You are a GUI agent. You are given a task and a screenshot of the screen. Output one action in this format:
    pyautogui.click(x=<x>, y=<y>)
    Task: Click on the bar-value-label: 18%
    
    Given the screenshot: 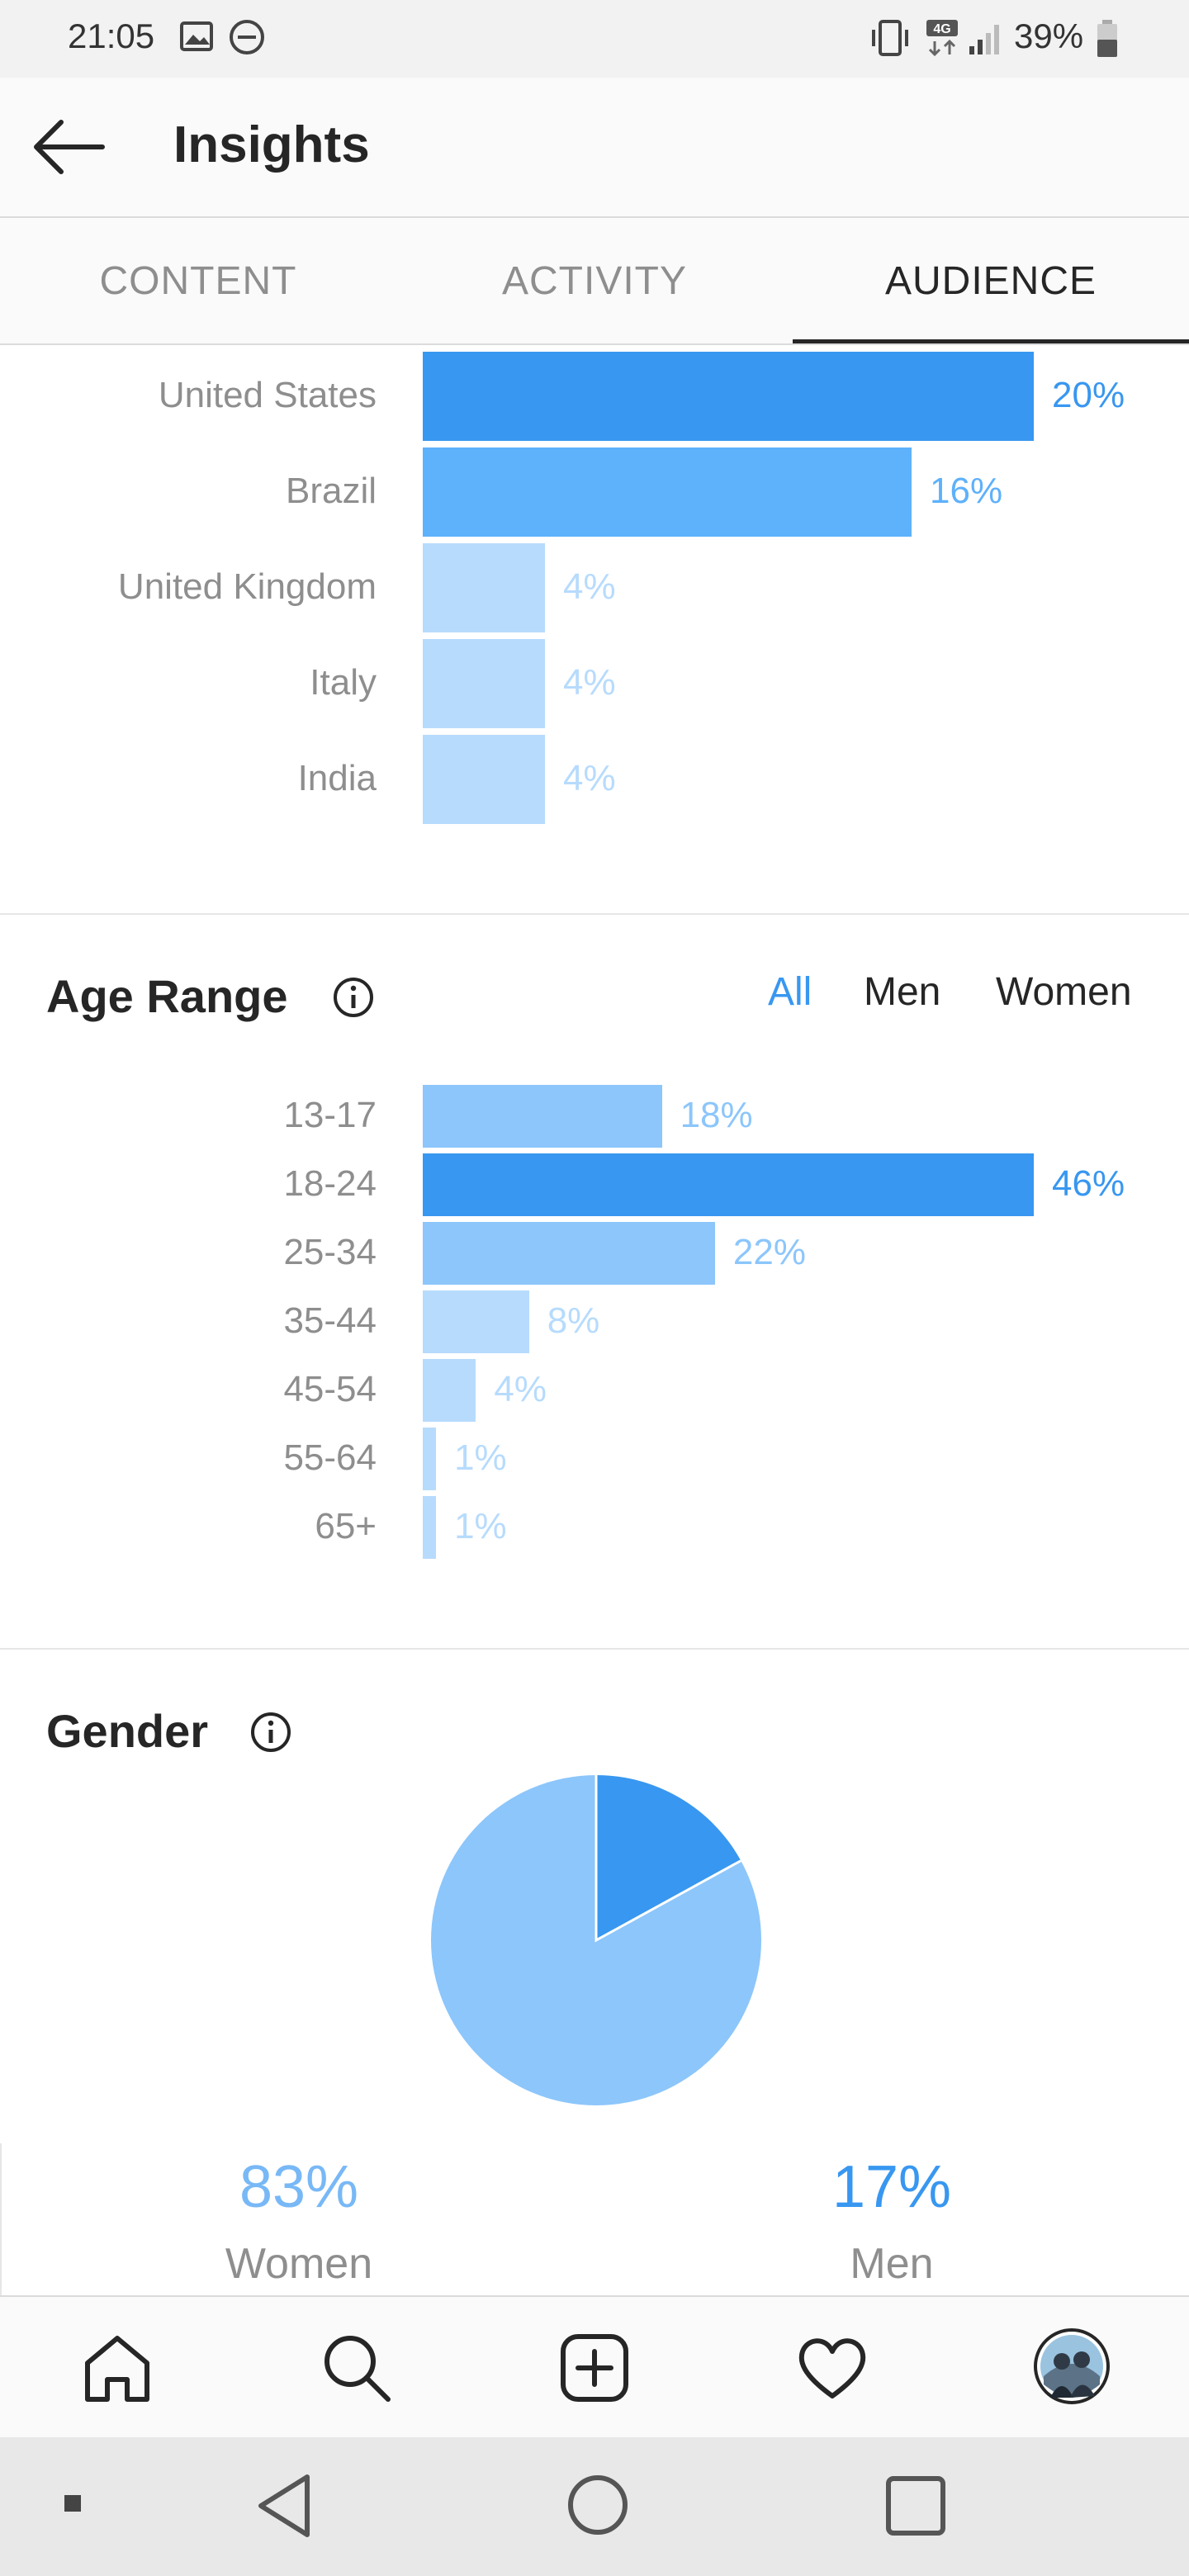 What is the action you would take?
    pyautogui.click(x=716, y=1115)
    